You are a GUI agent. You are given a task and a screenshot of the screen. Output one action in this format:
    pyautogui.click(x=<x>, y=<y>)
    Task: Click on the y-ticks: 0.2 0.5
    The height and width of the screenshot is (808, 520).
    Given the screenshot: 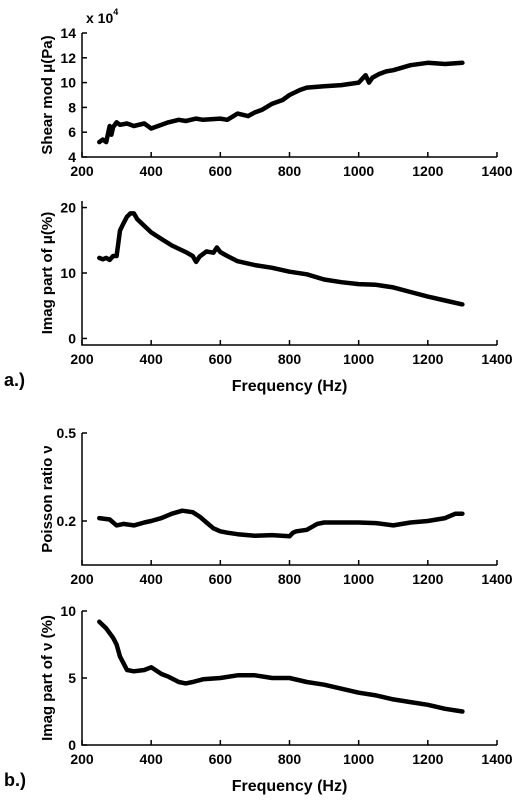 What is the action you would take?
    pyautogui.click(x=72, y=477)
    